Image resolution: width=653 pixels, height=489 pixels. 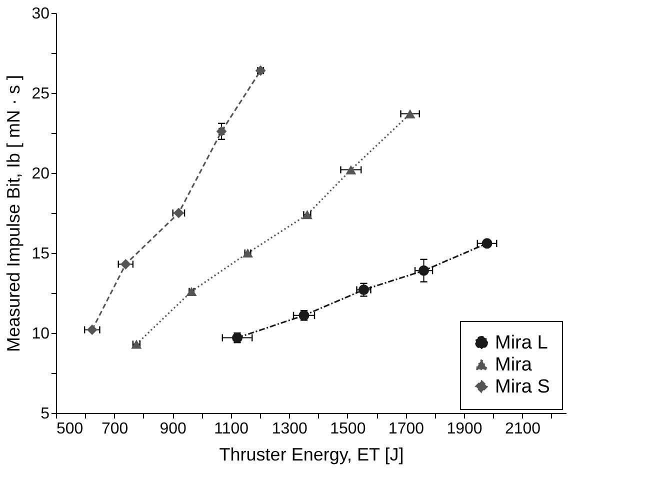 I want to click on x-tick-label: 900, so click(x=173, y=429).